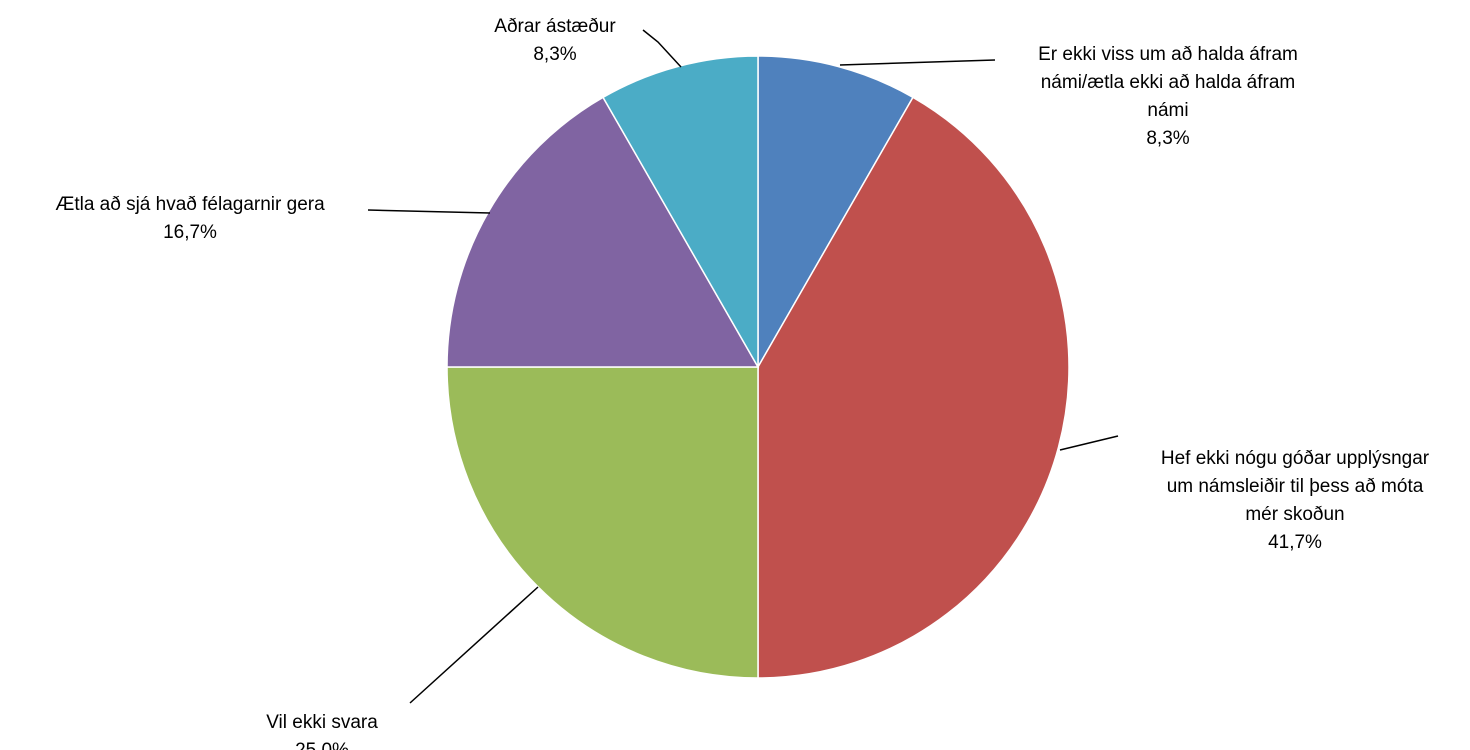 The image size is (1470, 750). What do you see at coordinates (190, 232) in the screenshot?
I see `slice-value-label: 16,7%` at bounding box center [190, 232].